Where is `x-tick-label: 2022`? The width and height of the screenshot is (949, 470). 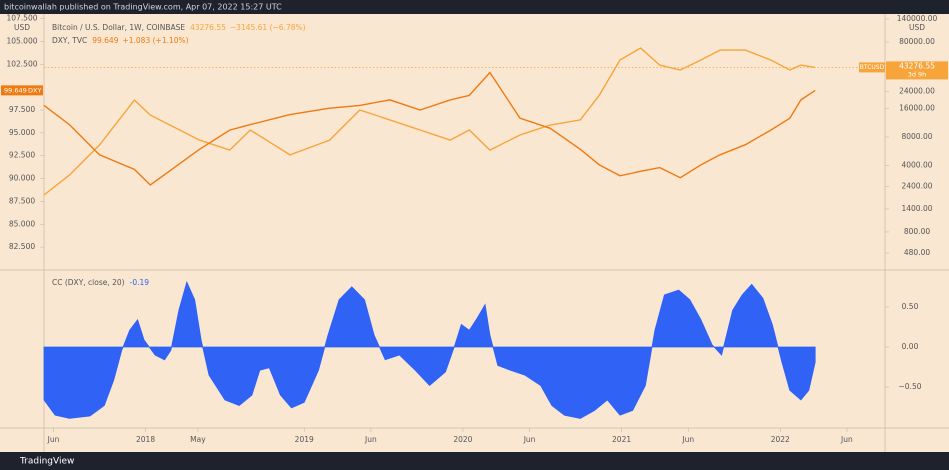 x-tick-label: 2022 is located at coordinates (780, 439).